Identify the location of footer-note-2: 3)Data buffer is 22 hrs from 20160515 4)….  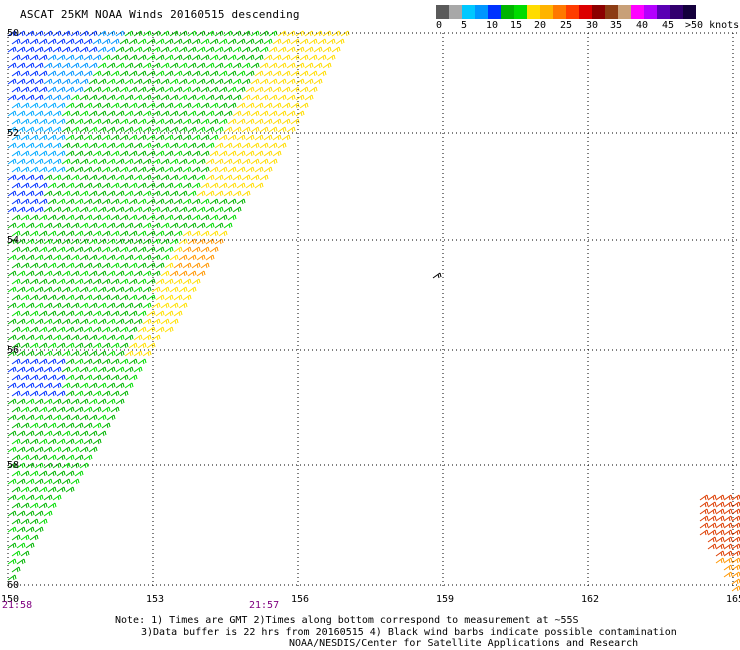
(409, 632).